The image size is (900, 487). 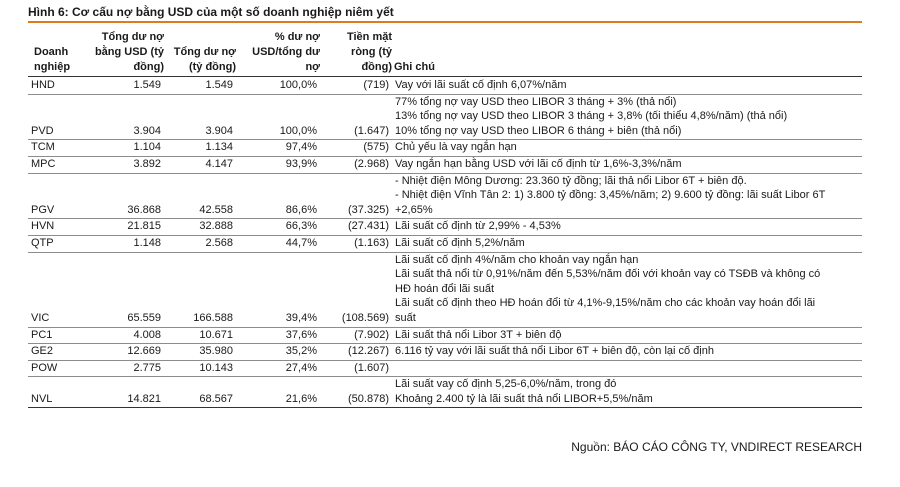 What do you see at coordinates (127, 148) in the screenshot?
I see `usd-debt-cell: 1.104` at bounding box center [127, 148].